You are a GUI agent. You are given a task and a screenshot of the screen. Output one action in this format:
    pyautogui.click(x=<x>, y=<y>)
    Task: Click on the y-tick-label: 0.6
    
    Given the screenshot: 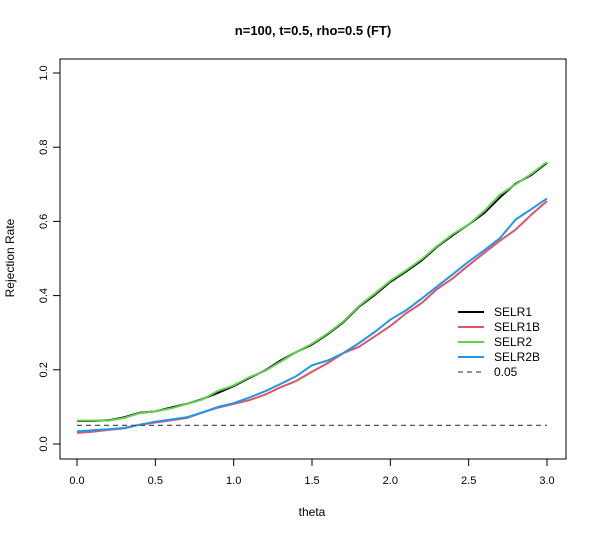 What is the action you would take?
    pyautogui.click(x=44, y=221)
    